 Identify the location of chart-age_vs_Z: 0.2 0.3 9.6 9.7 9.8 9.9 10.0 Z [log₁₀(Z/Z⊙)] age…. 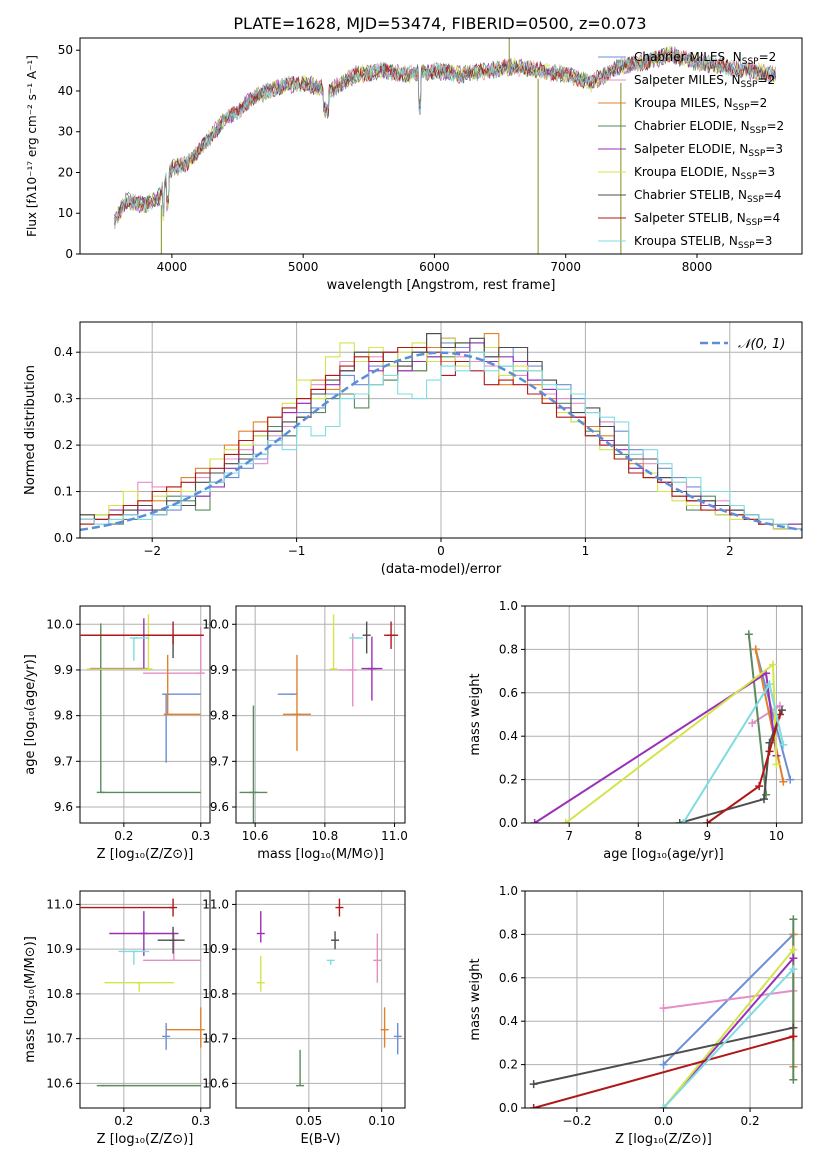
(117, 733).